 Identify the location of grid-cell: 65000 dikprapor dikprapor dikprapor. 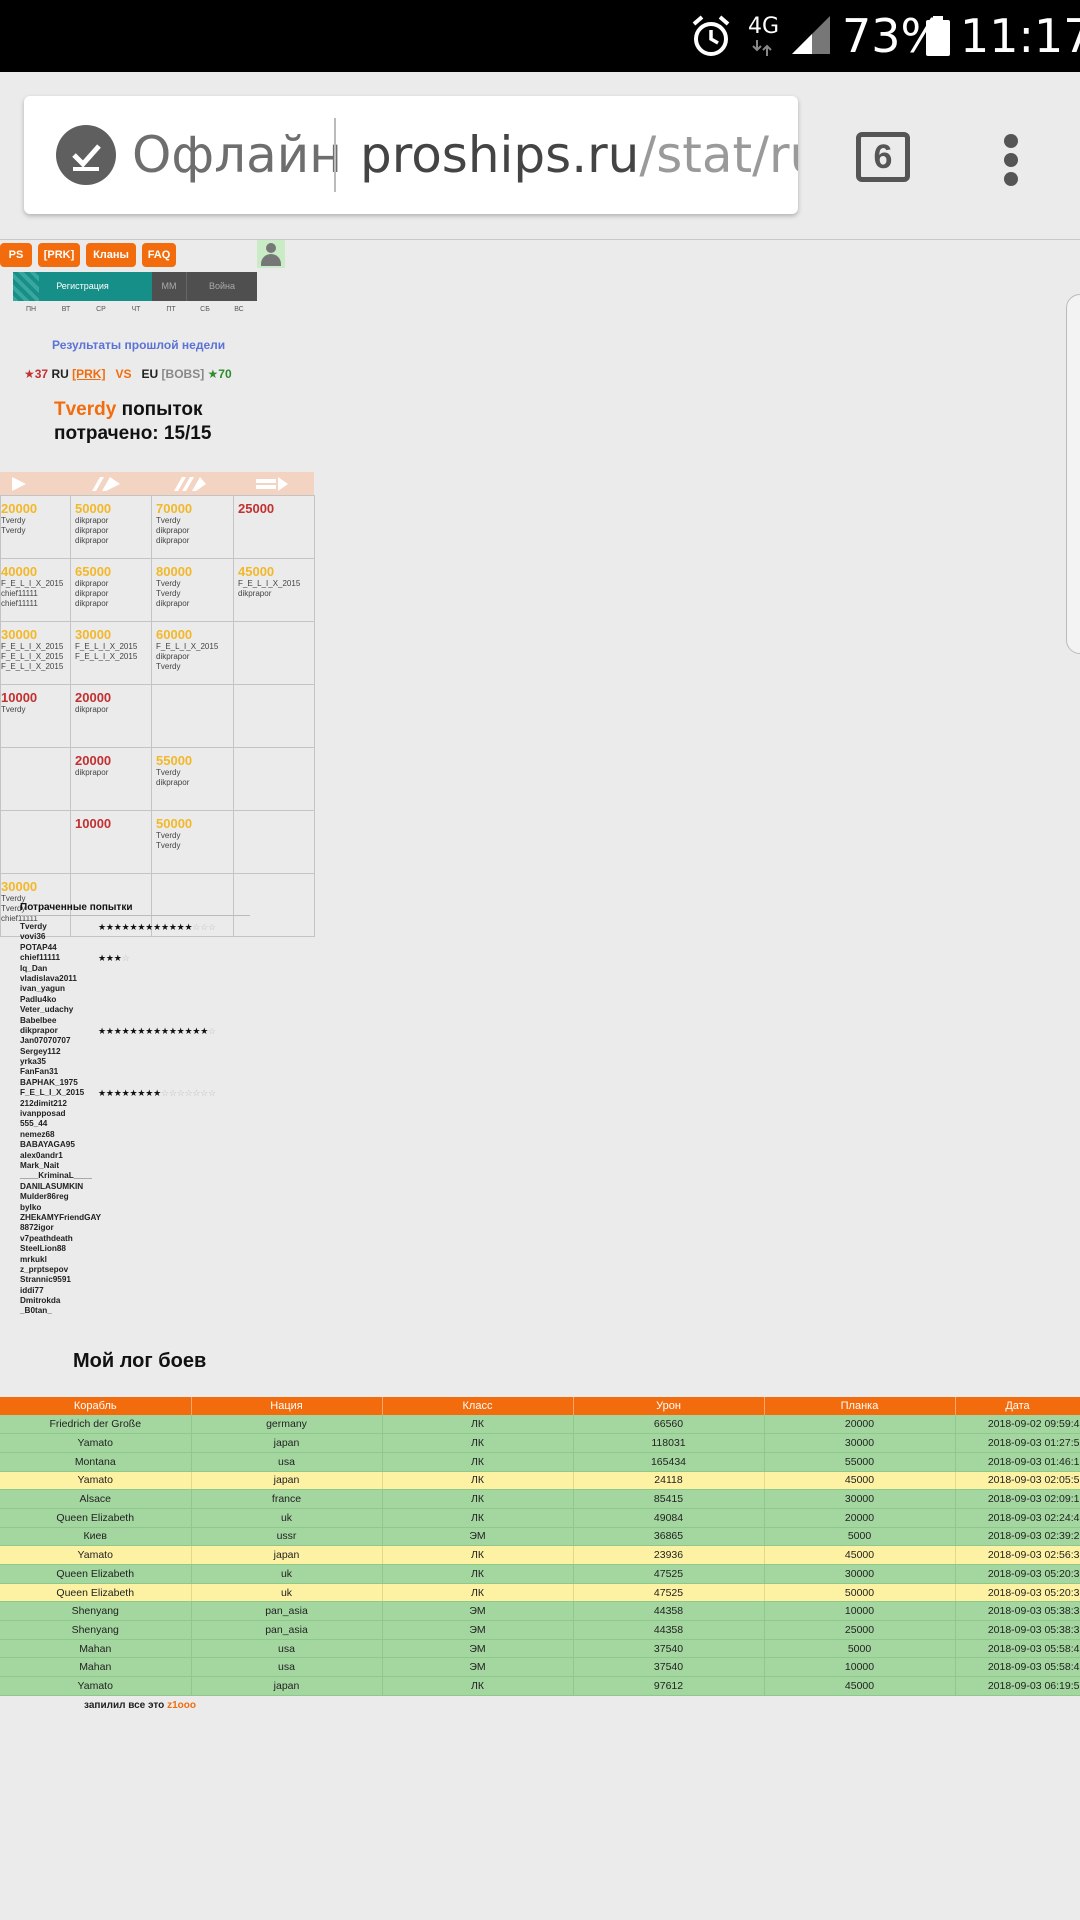
(111, 590).